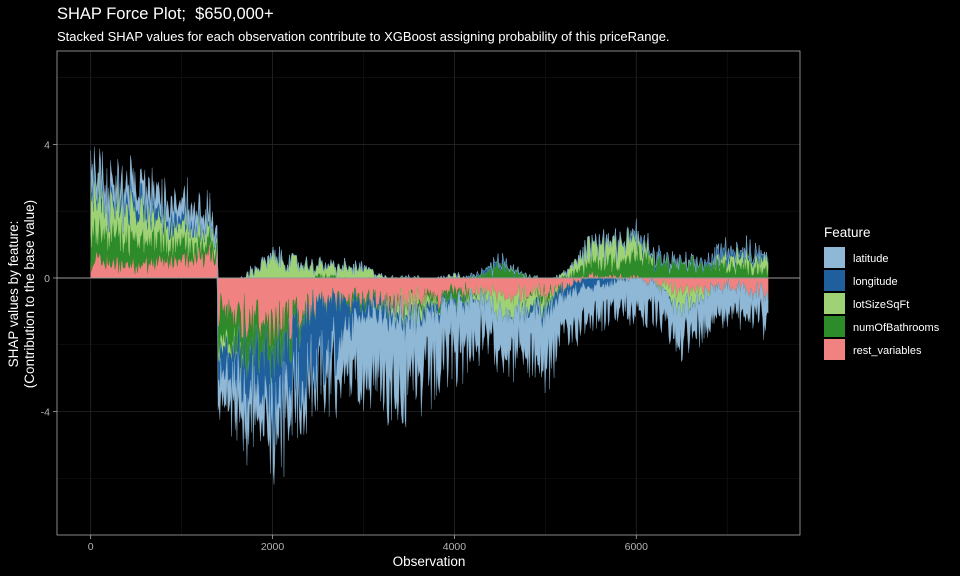  What do you see at coordinates (29, 294) in the screenshot?
I see `y-axis-title-line2: (Contribution to the base value)` at bounding box center [29, 294].